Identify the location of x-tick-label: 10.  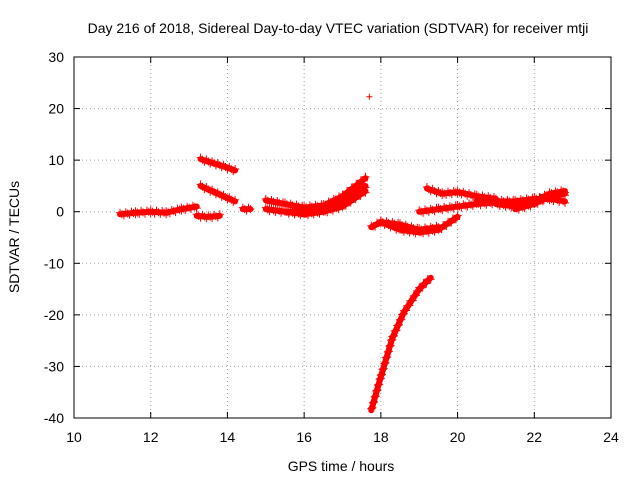
(74, 437).